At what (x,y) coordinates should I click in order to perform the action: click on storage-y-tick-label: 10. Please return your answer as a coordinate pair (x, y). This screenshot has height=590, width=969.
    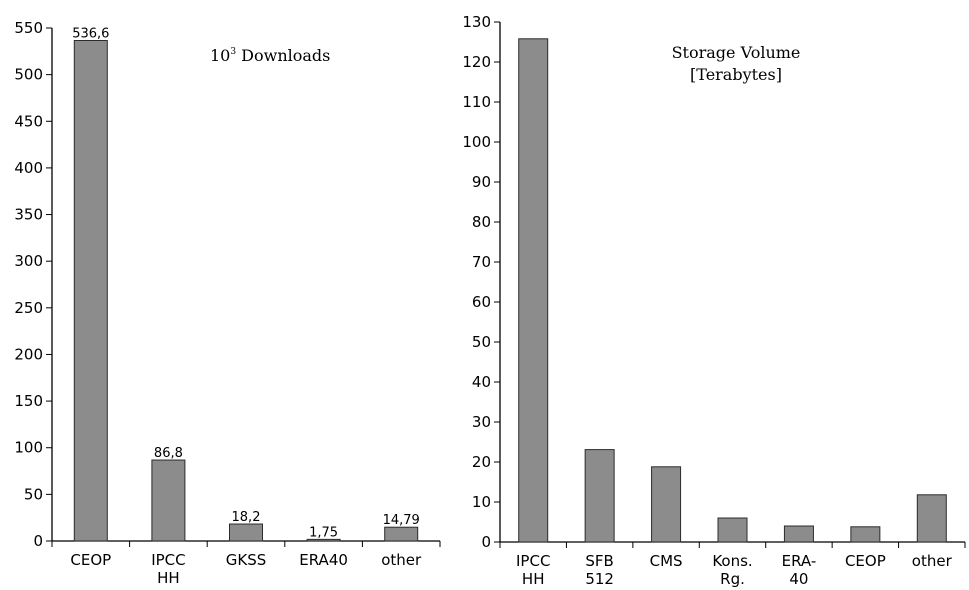
    Looking at the image, I should click on (481, 502).